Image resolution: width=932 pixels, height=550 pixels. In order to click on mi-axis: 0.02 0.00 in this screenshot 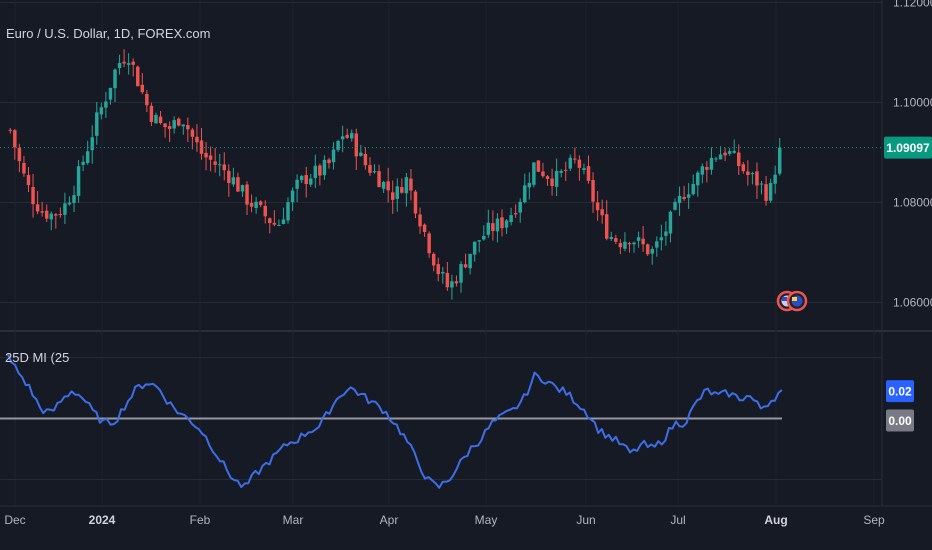, I will do `click(900, 406)`.